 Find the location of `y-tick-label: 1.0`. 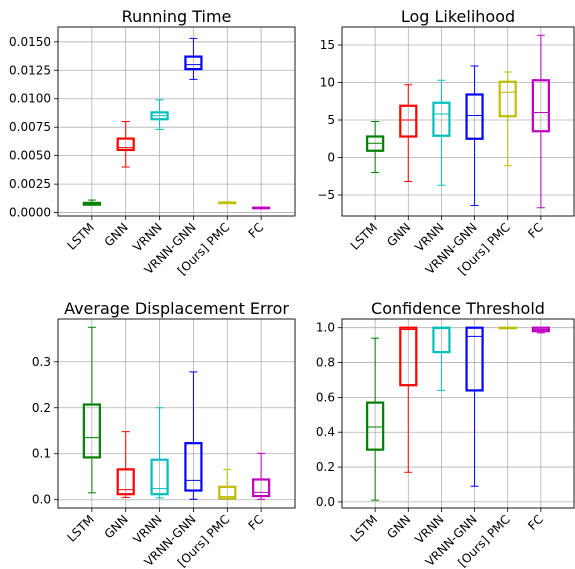

y-tick-label: 1.0 is located at coordinates (325, 328).